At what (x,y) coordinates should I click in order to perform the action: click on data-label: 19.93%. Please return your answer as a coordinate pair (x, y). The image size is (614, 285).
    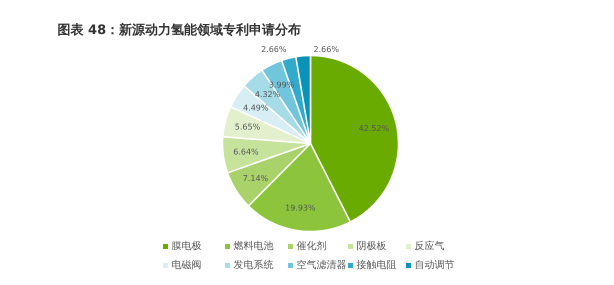
    Looking at the image, I should click on (300, 207).